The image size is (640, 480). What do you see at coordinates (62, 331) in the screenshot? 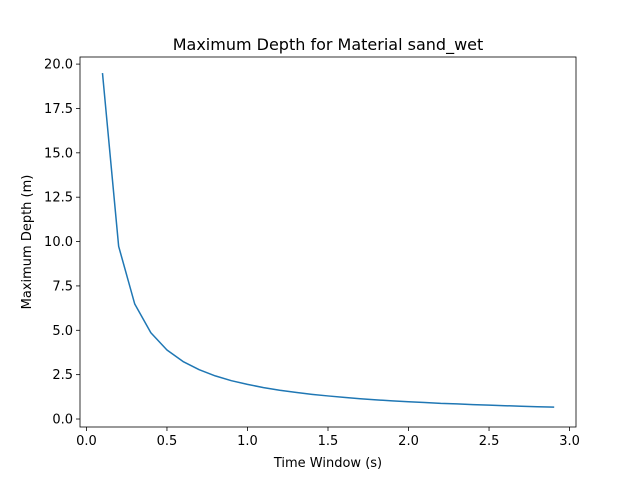
I see `y-tick-label: 5.0` at bounding box center [62, 331].